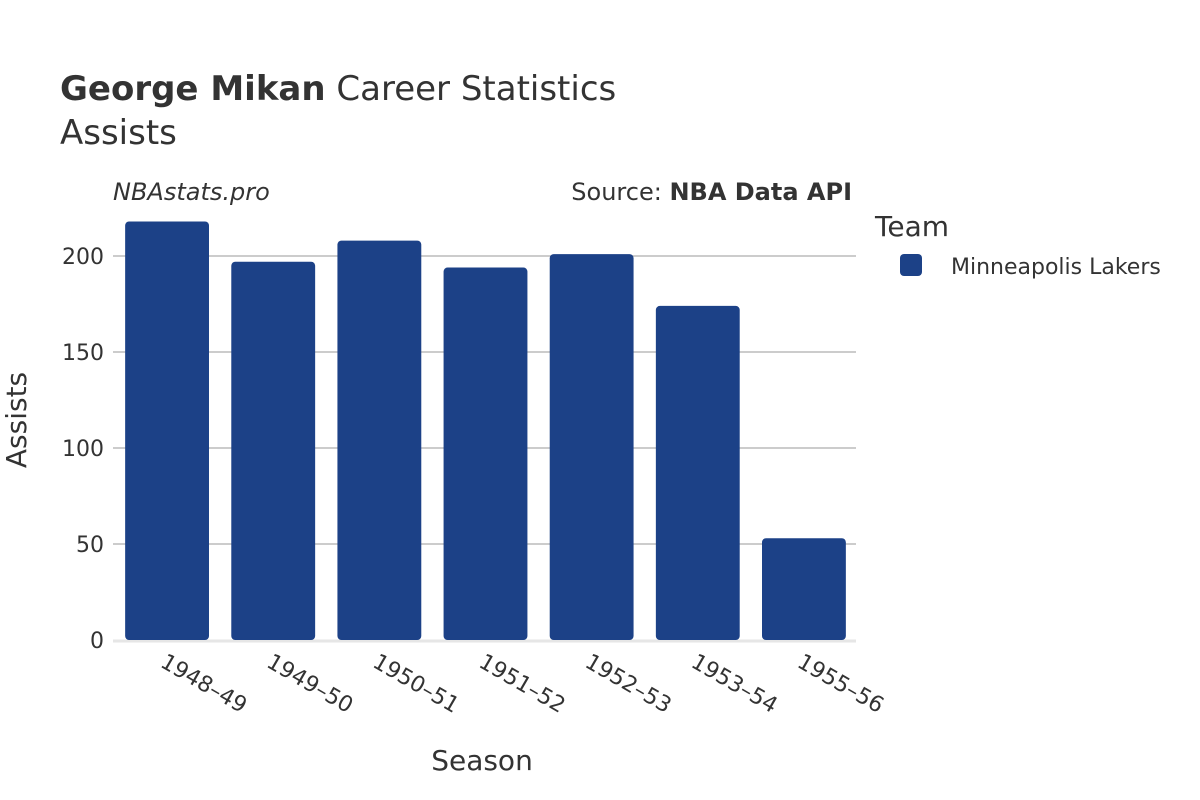  What do you see at coordinates (379, 440) in the screenshot?
I see `bar-1950–51` at bounding box center [379, 440].